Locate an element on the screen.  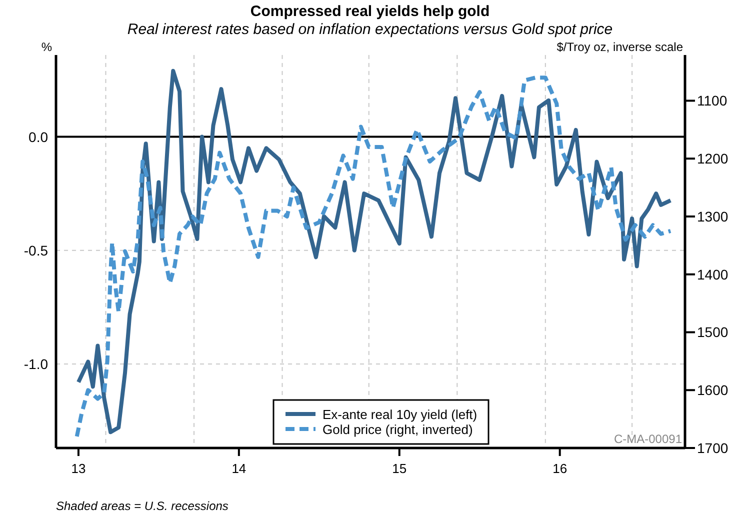
y2-tick-label: 1500 is located at coordinates (712, 332).